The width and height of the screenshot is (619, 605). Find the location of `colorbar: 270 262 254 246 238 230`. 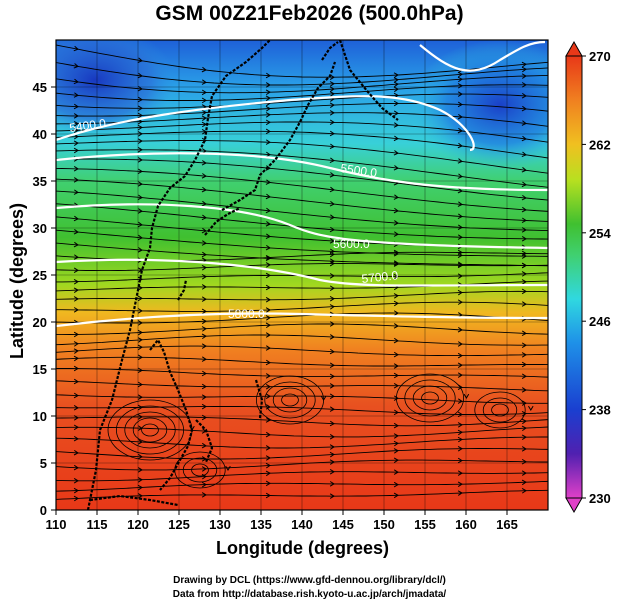

colorbar: 270 262 254 246 238 230 is located at coordinates (588, 277).